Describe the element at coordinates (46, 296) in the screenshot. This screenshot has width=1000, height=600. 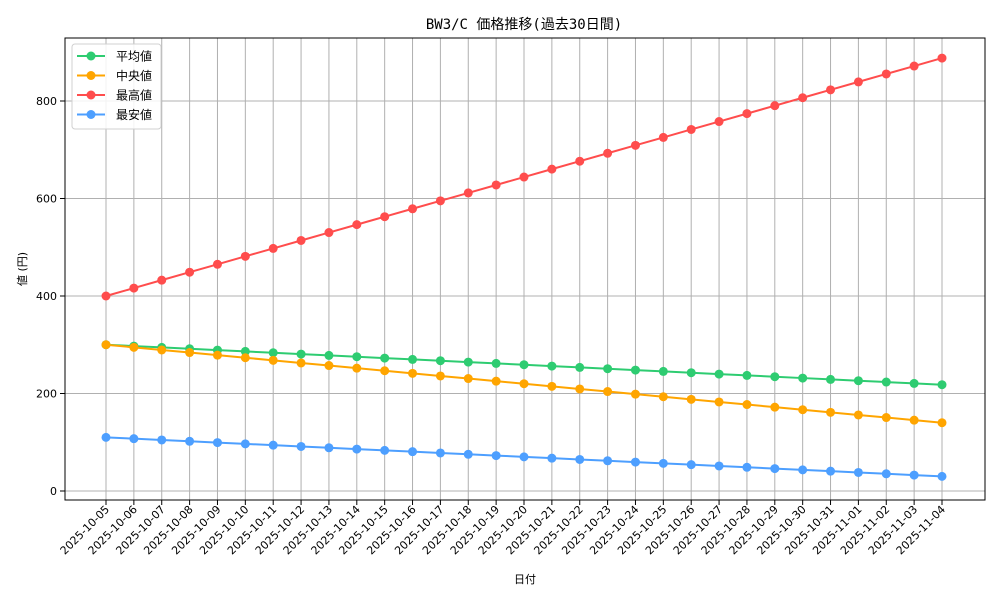
I see `y-tick-label: 400` at that location.